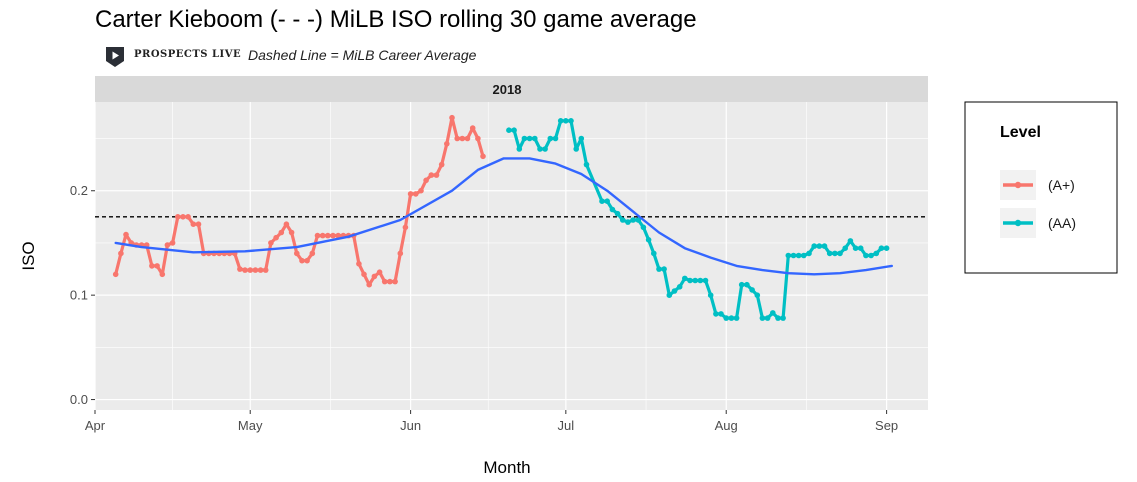  Describe the element at coordinates (507, 89) in the screenshot. I see `strip-label: 2018` at that location.